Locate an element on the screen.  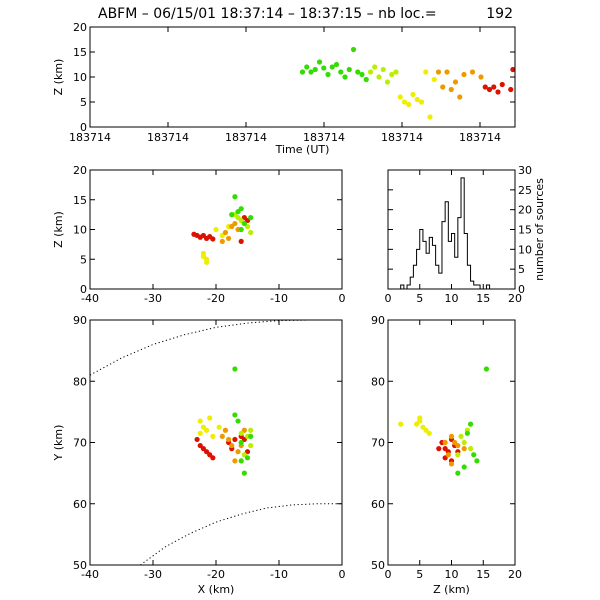
xz-ytick-label: 5 is located at coordinates (83, 259).